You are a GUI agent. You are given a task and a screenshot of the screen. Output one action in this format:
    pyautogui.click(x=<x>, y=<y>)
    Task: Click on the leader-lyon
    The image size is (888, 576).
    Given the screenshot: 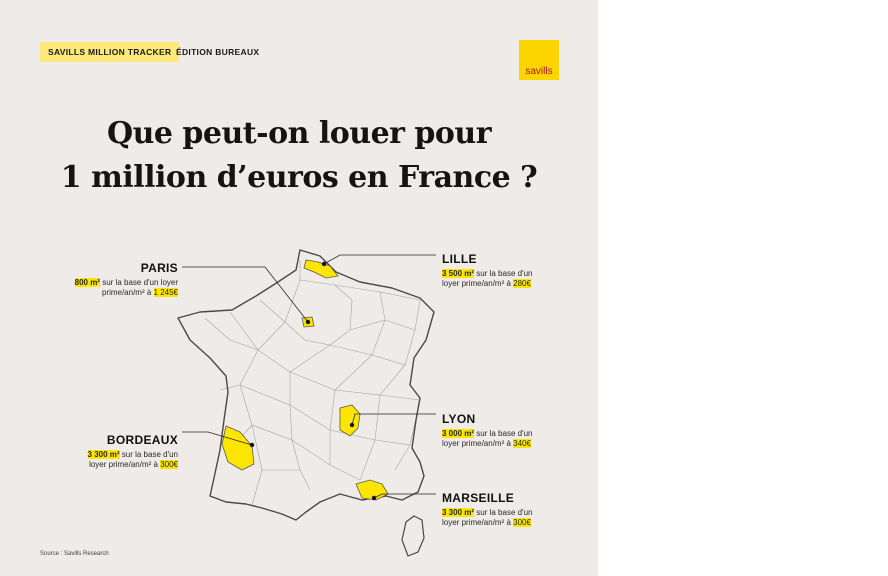 What is the action you would take?
    pyautogui.click(x=393, y=419)
    